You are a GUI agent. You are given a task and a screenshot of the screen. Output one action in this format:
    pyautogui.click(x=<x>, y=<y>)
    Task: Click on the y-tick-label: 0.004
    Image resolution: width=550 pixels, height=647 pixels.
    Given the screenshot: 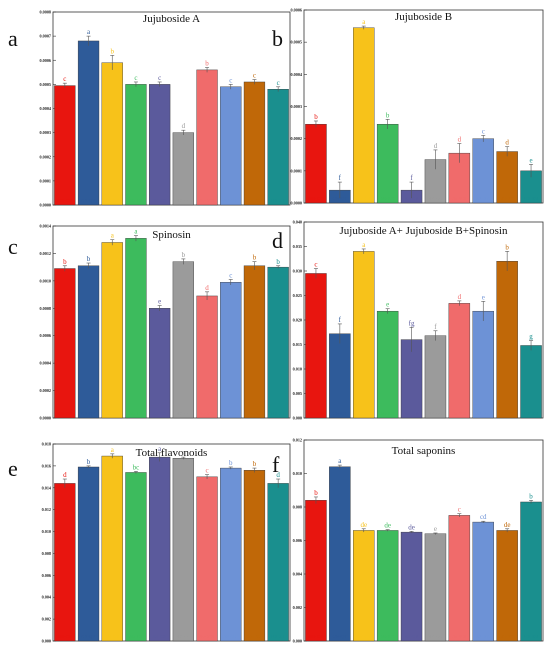 What is the action you would take?
    pyautogui.click(x=298, y=574)
    